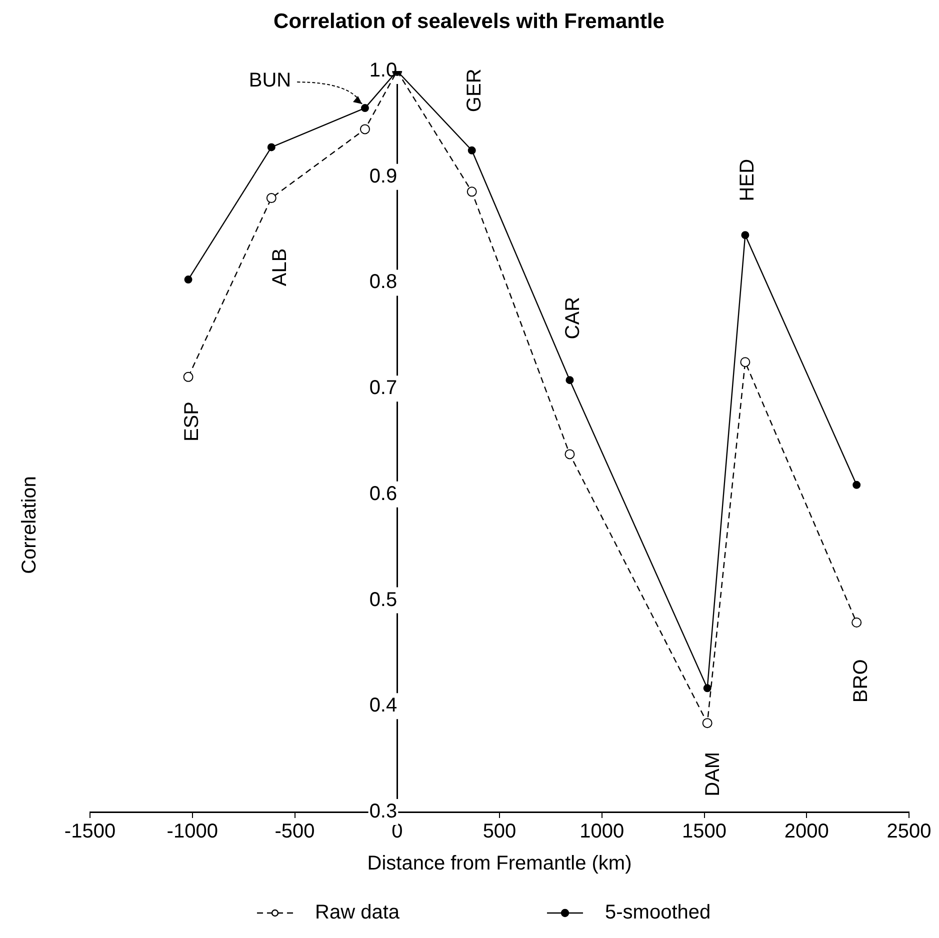 The height and width of the screenshot is (938, 939). What do you see at coordinates (499, 863) in the screenshot?
I see `x-axis-title: Distance from Fremantle (km)` at bounding box center [499, 863].